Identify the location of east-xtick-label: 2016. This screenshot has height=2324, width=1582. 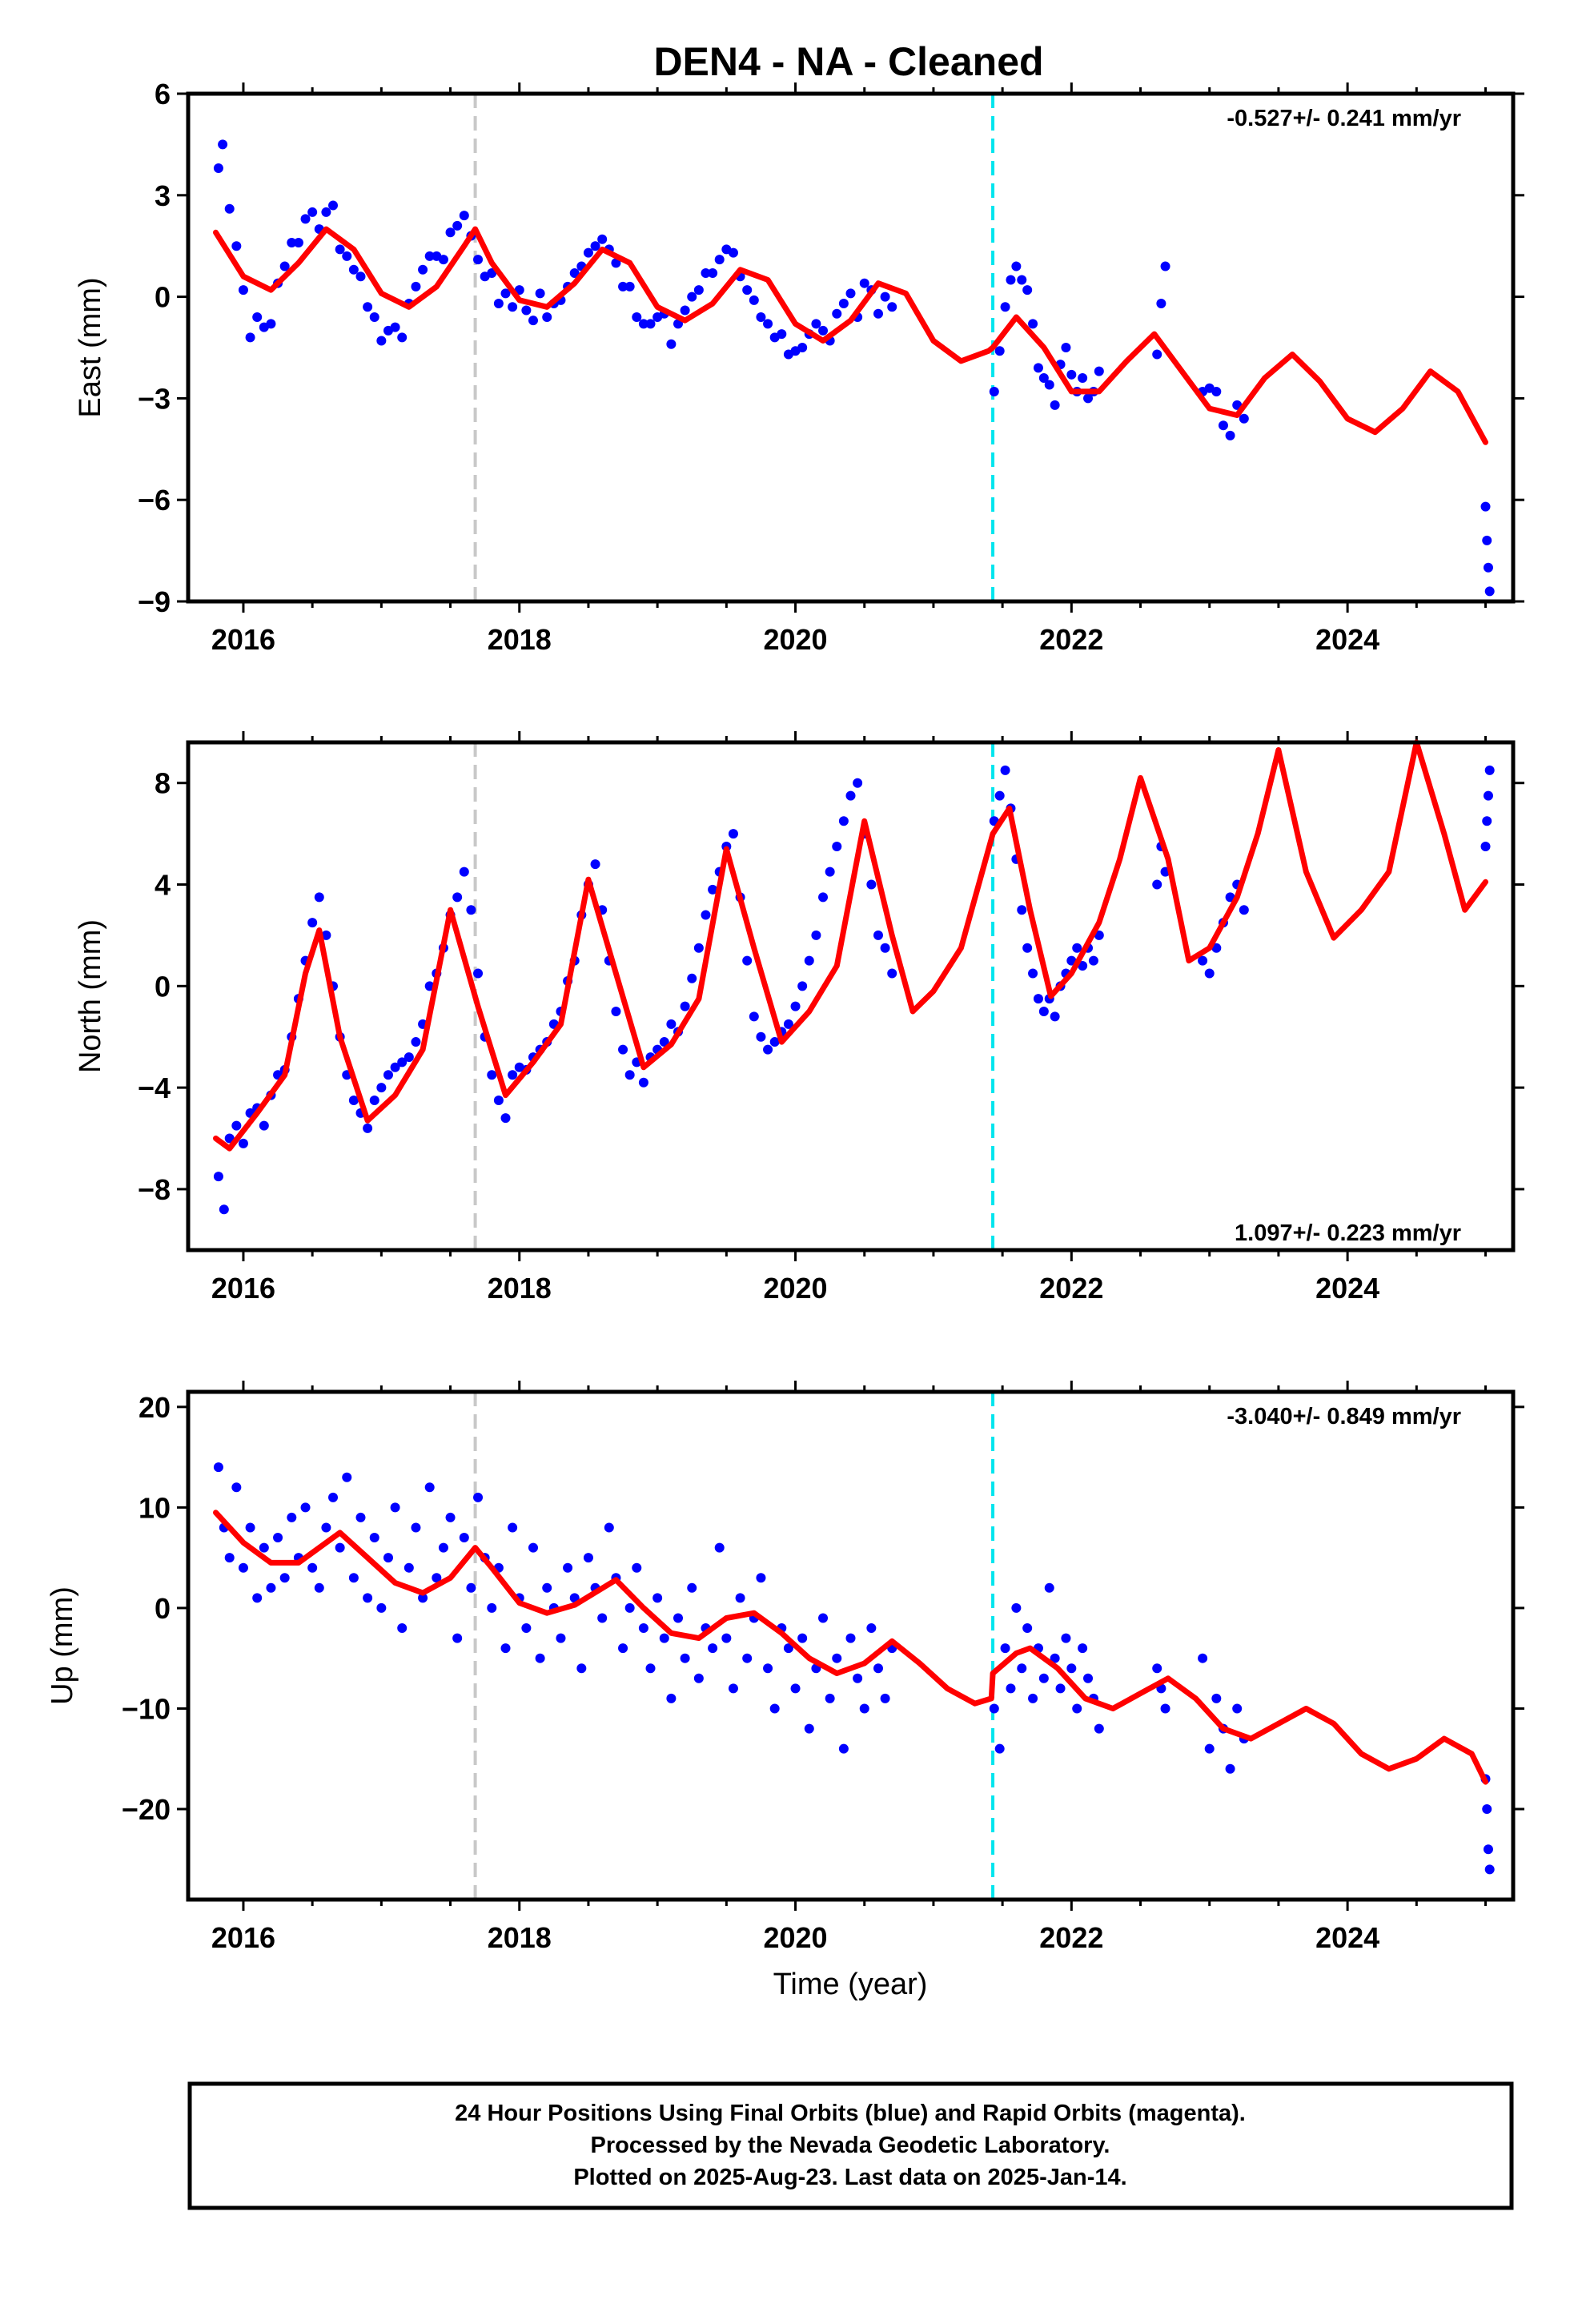
(243, 639).